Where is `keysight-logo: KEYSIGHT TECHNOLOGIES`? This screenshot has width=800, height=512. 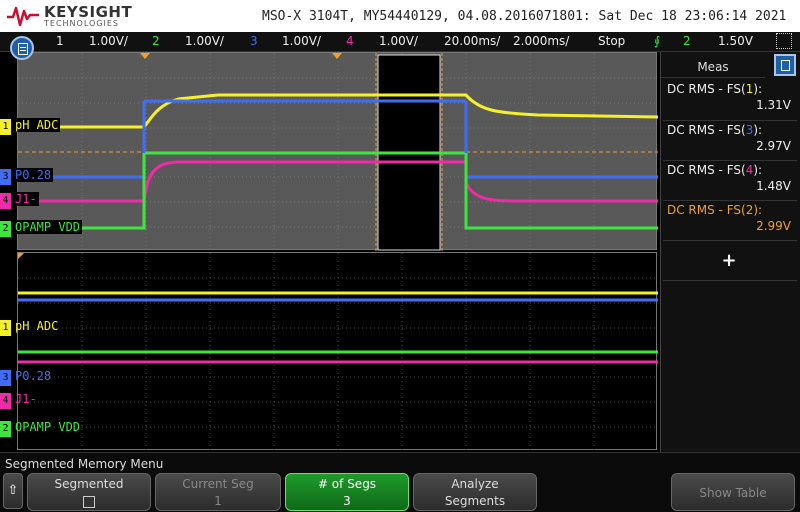 keysight-logo: KEYSIGHT TECHNOLOGIES is located at coordinates (69, 16).